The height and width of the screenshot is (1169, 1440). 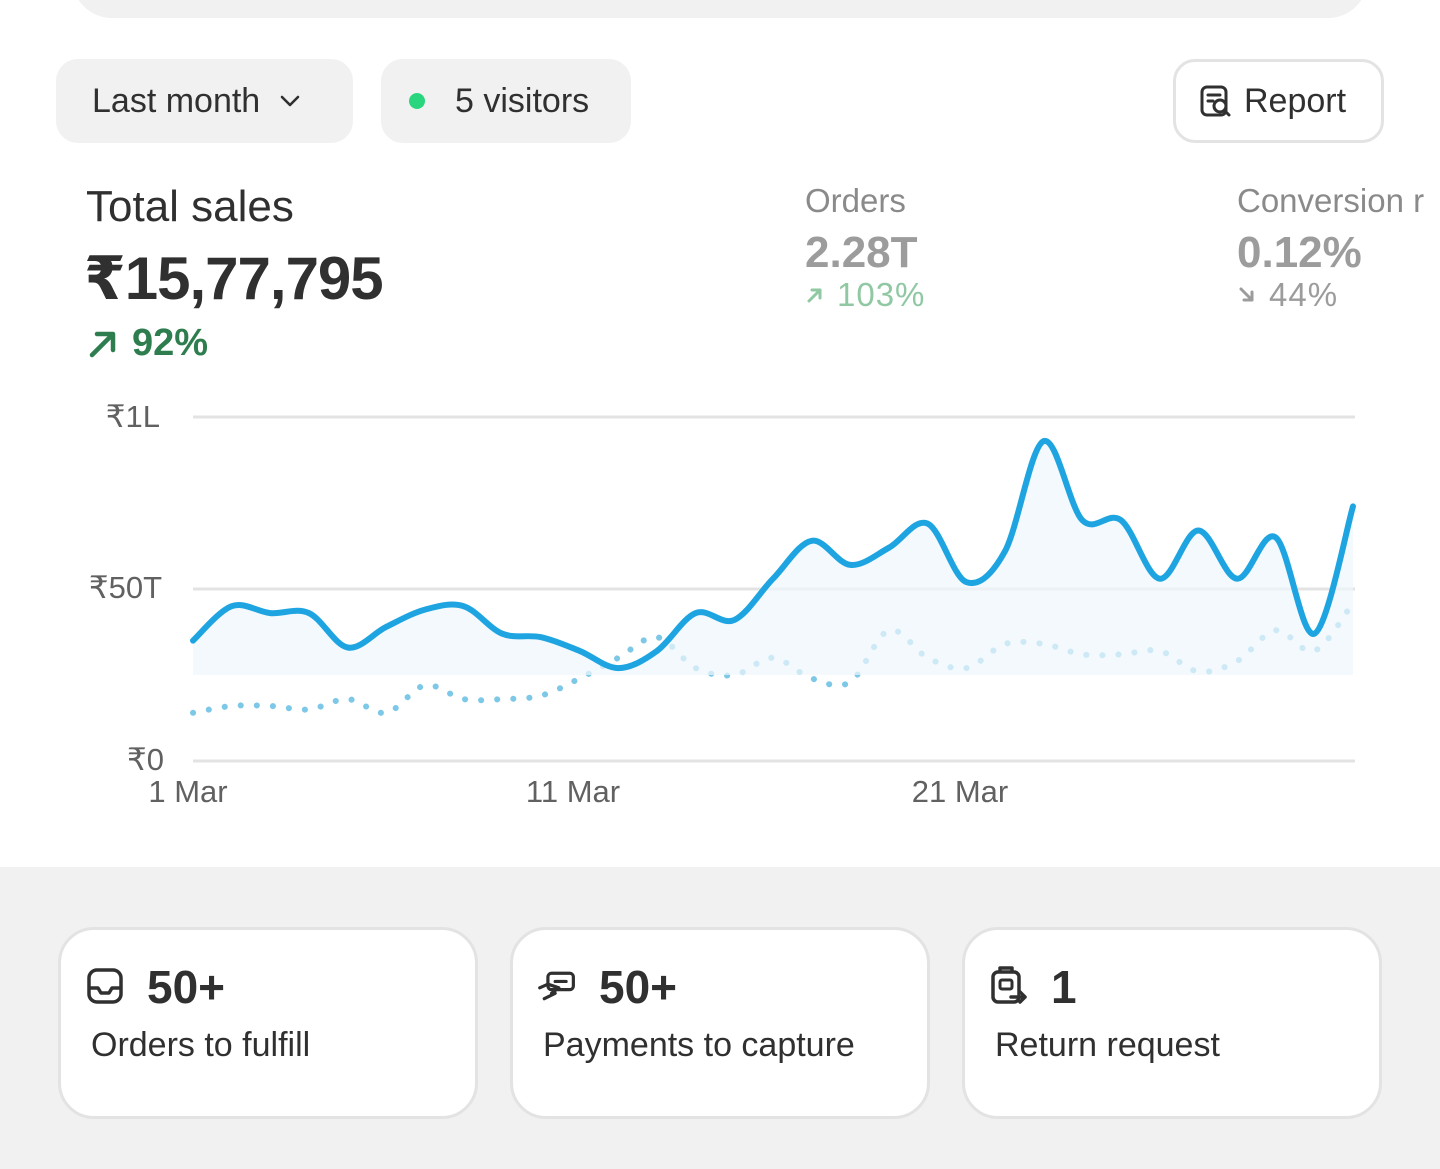 What do you see at coordinates (1295, 100) in the screenshot?
I see `report-label: Report` at bounding box center [1295, 100].